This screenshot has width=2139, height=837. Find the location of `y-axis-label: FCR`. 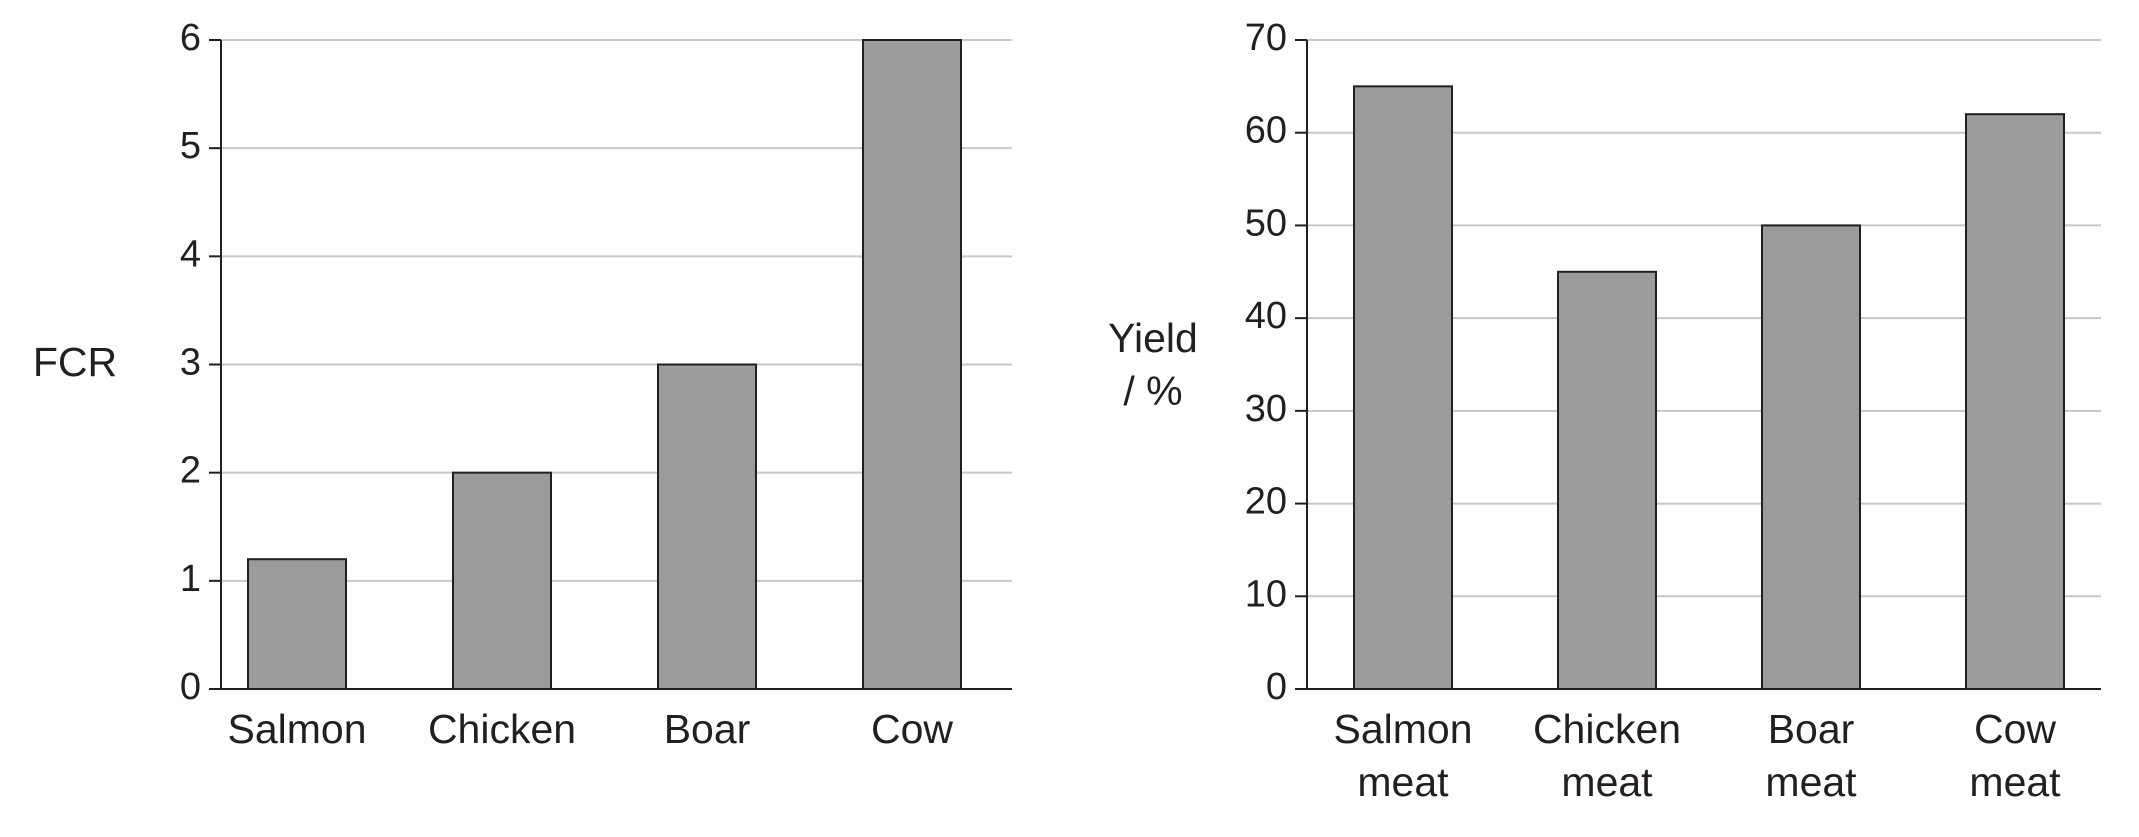

y-axis-label: FCR is located at coordinates (75, 362).